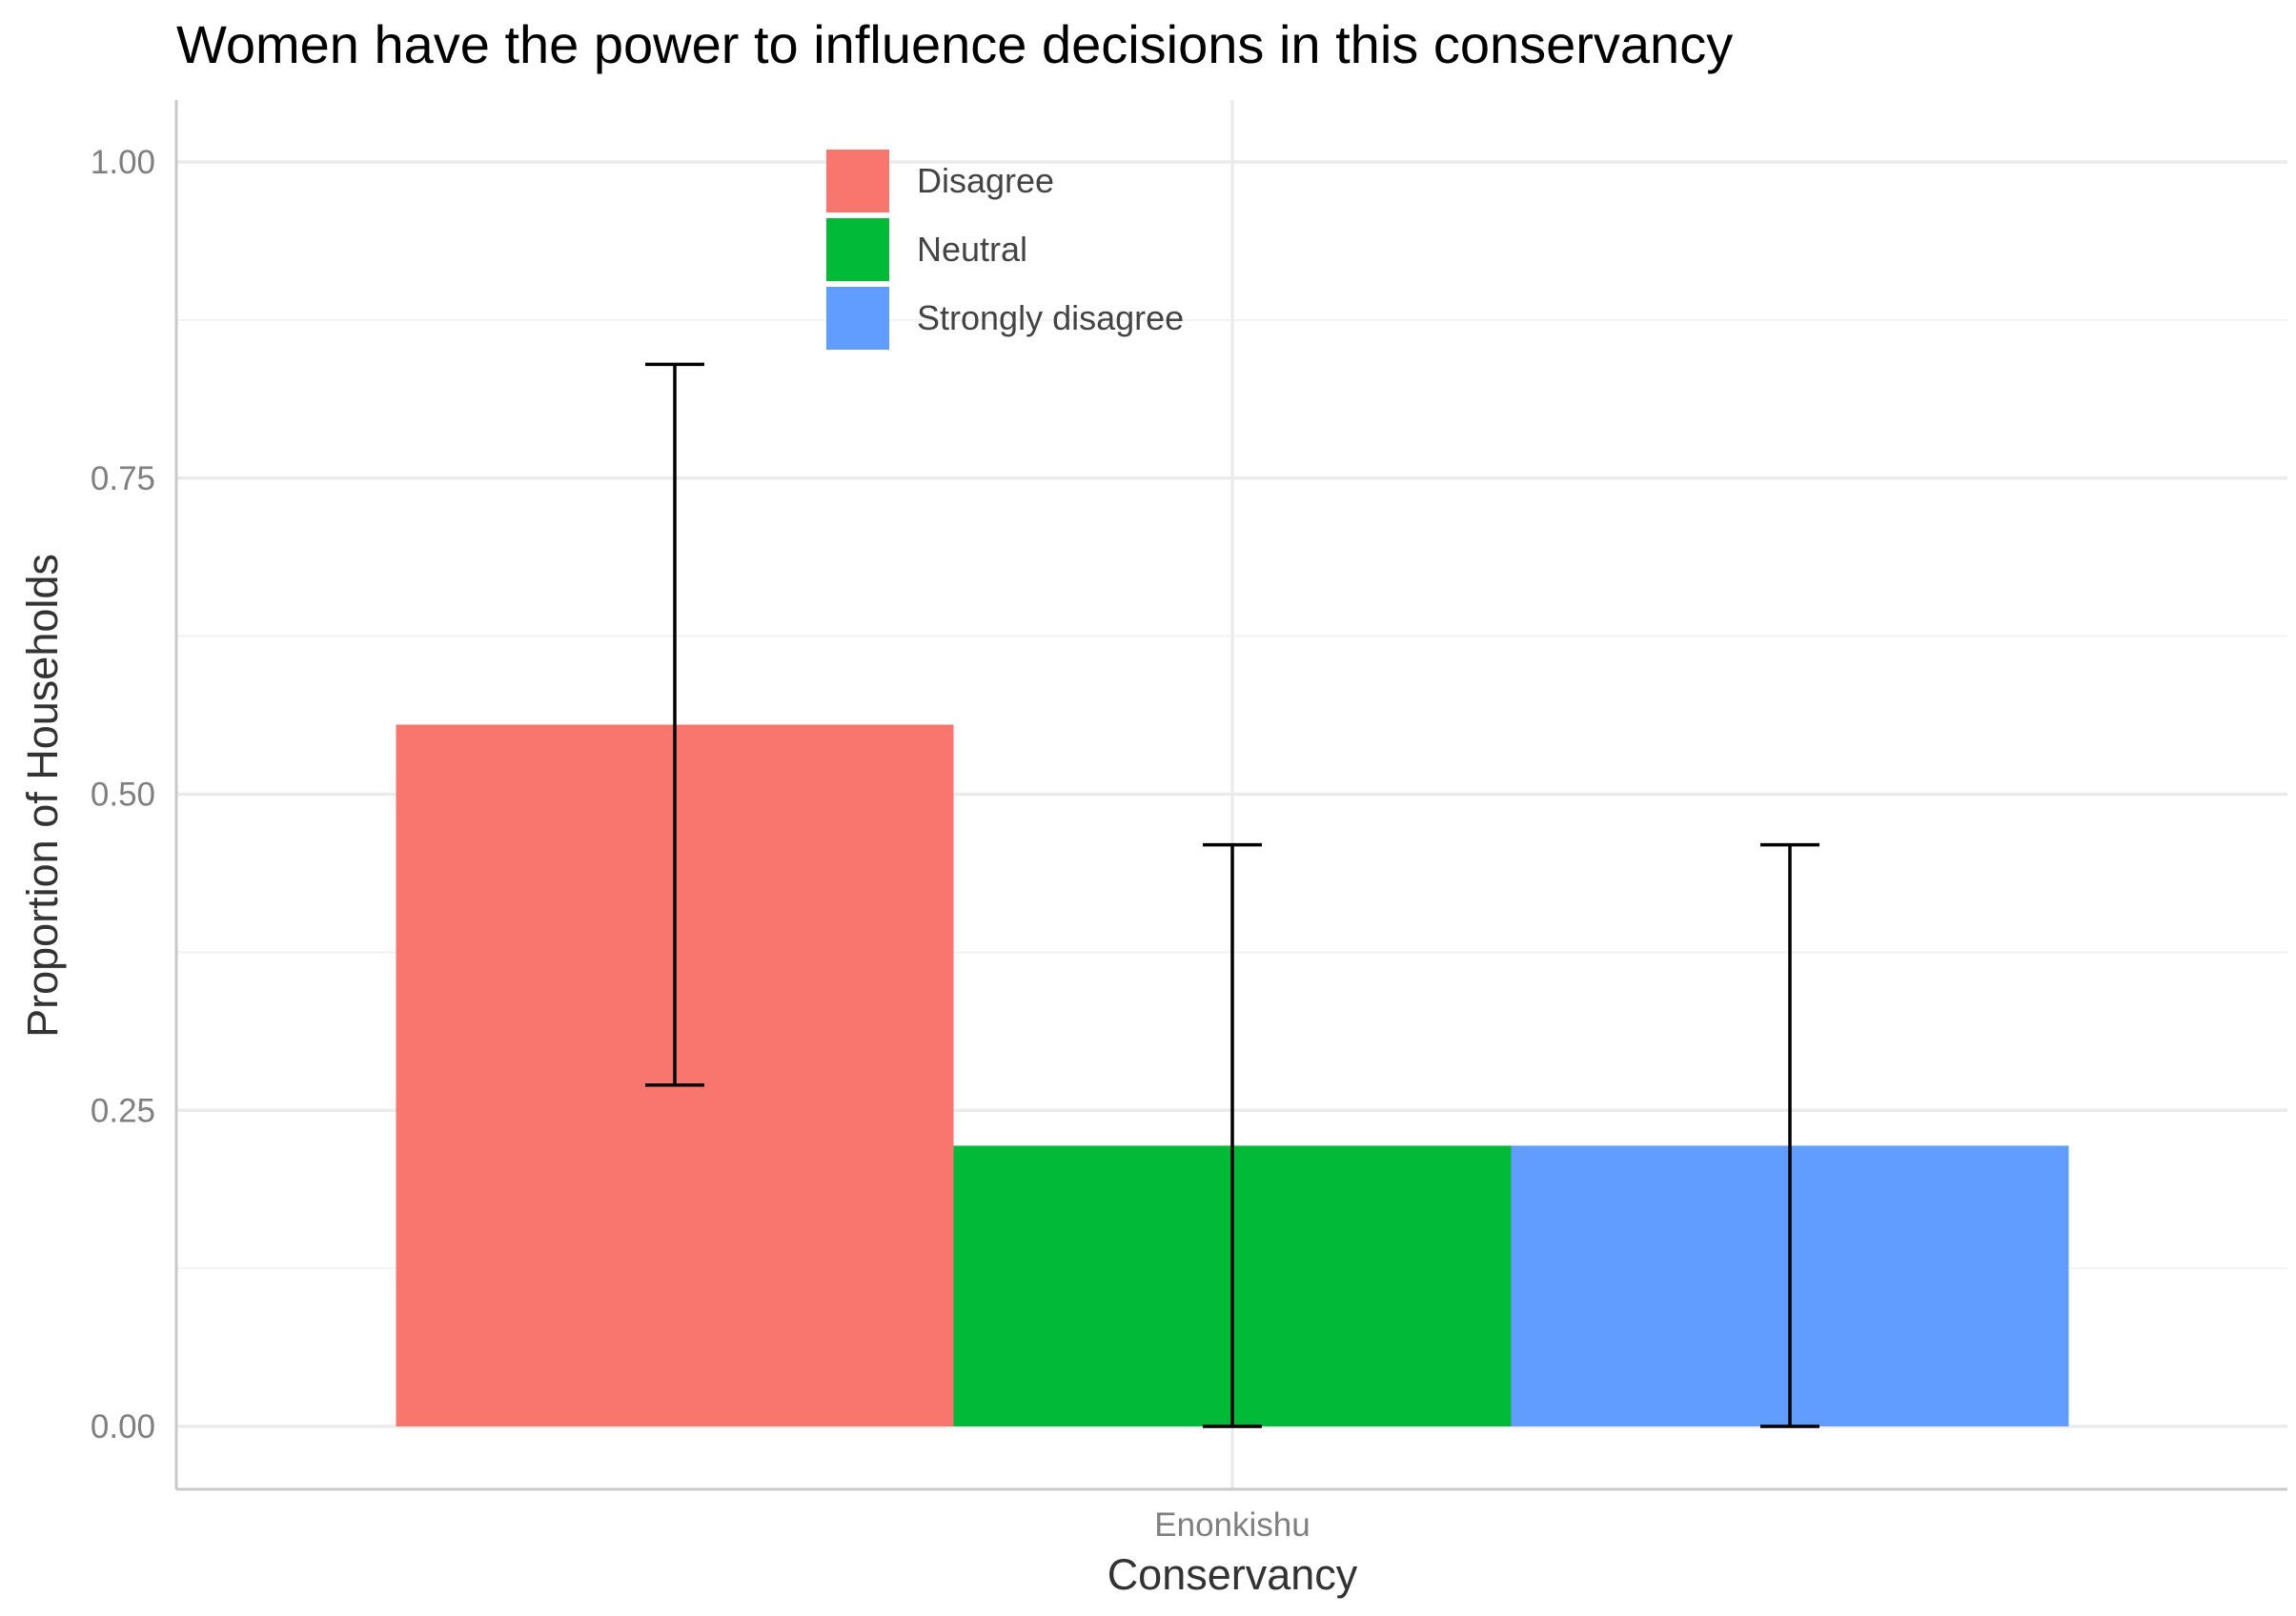 The image size is (2296, 1616). I want to click on legend-item: Strongly disagree, so click(1005, 318).